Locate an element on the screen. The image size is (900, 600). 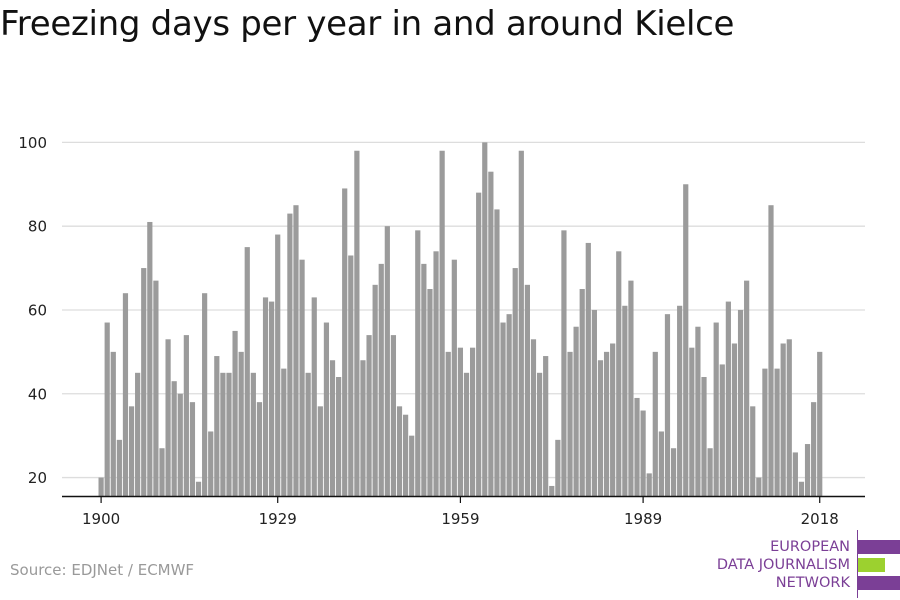
bar-1976 is located at coordinates (564, 363).